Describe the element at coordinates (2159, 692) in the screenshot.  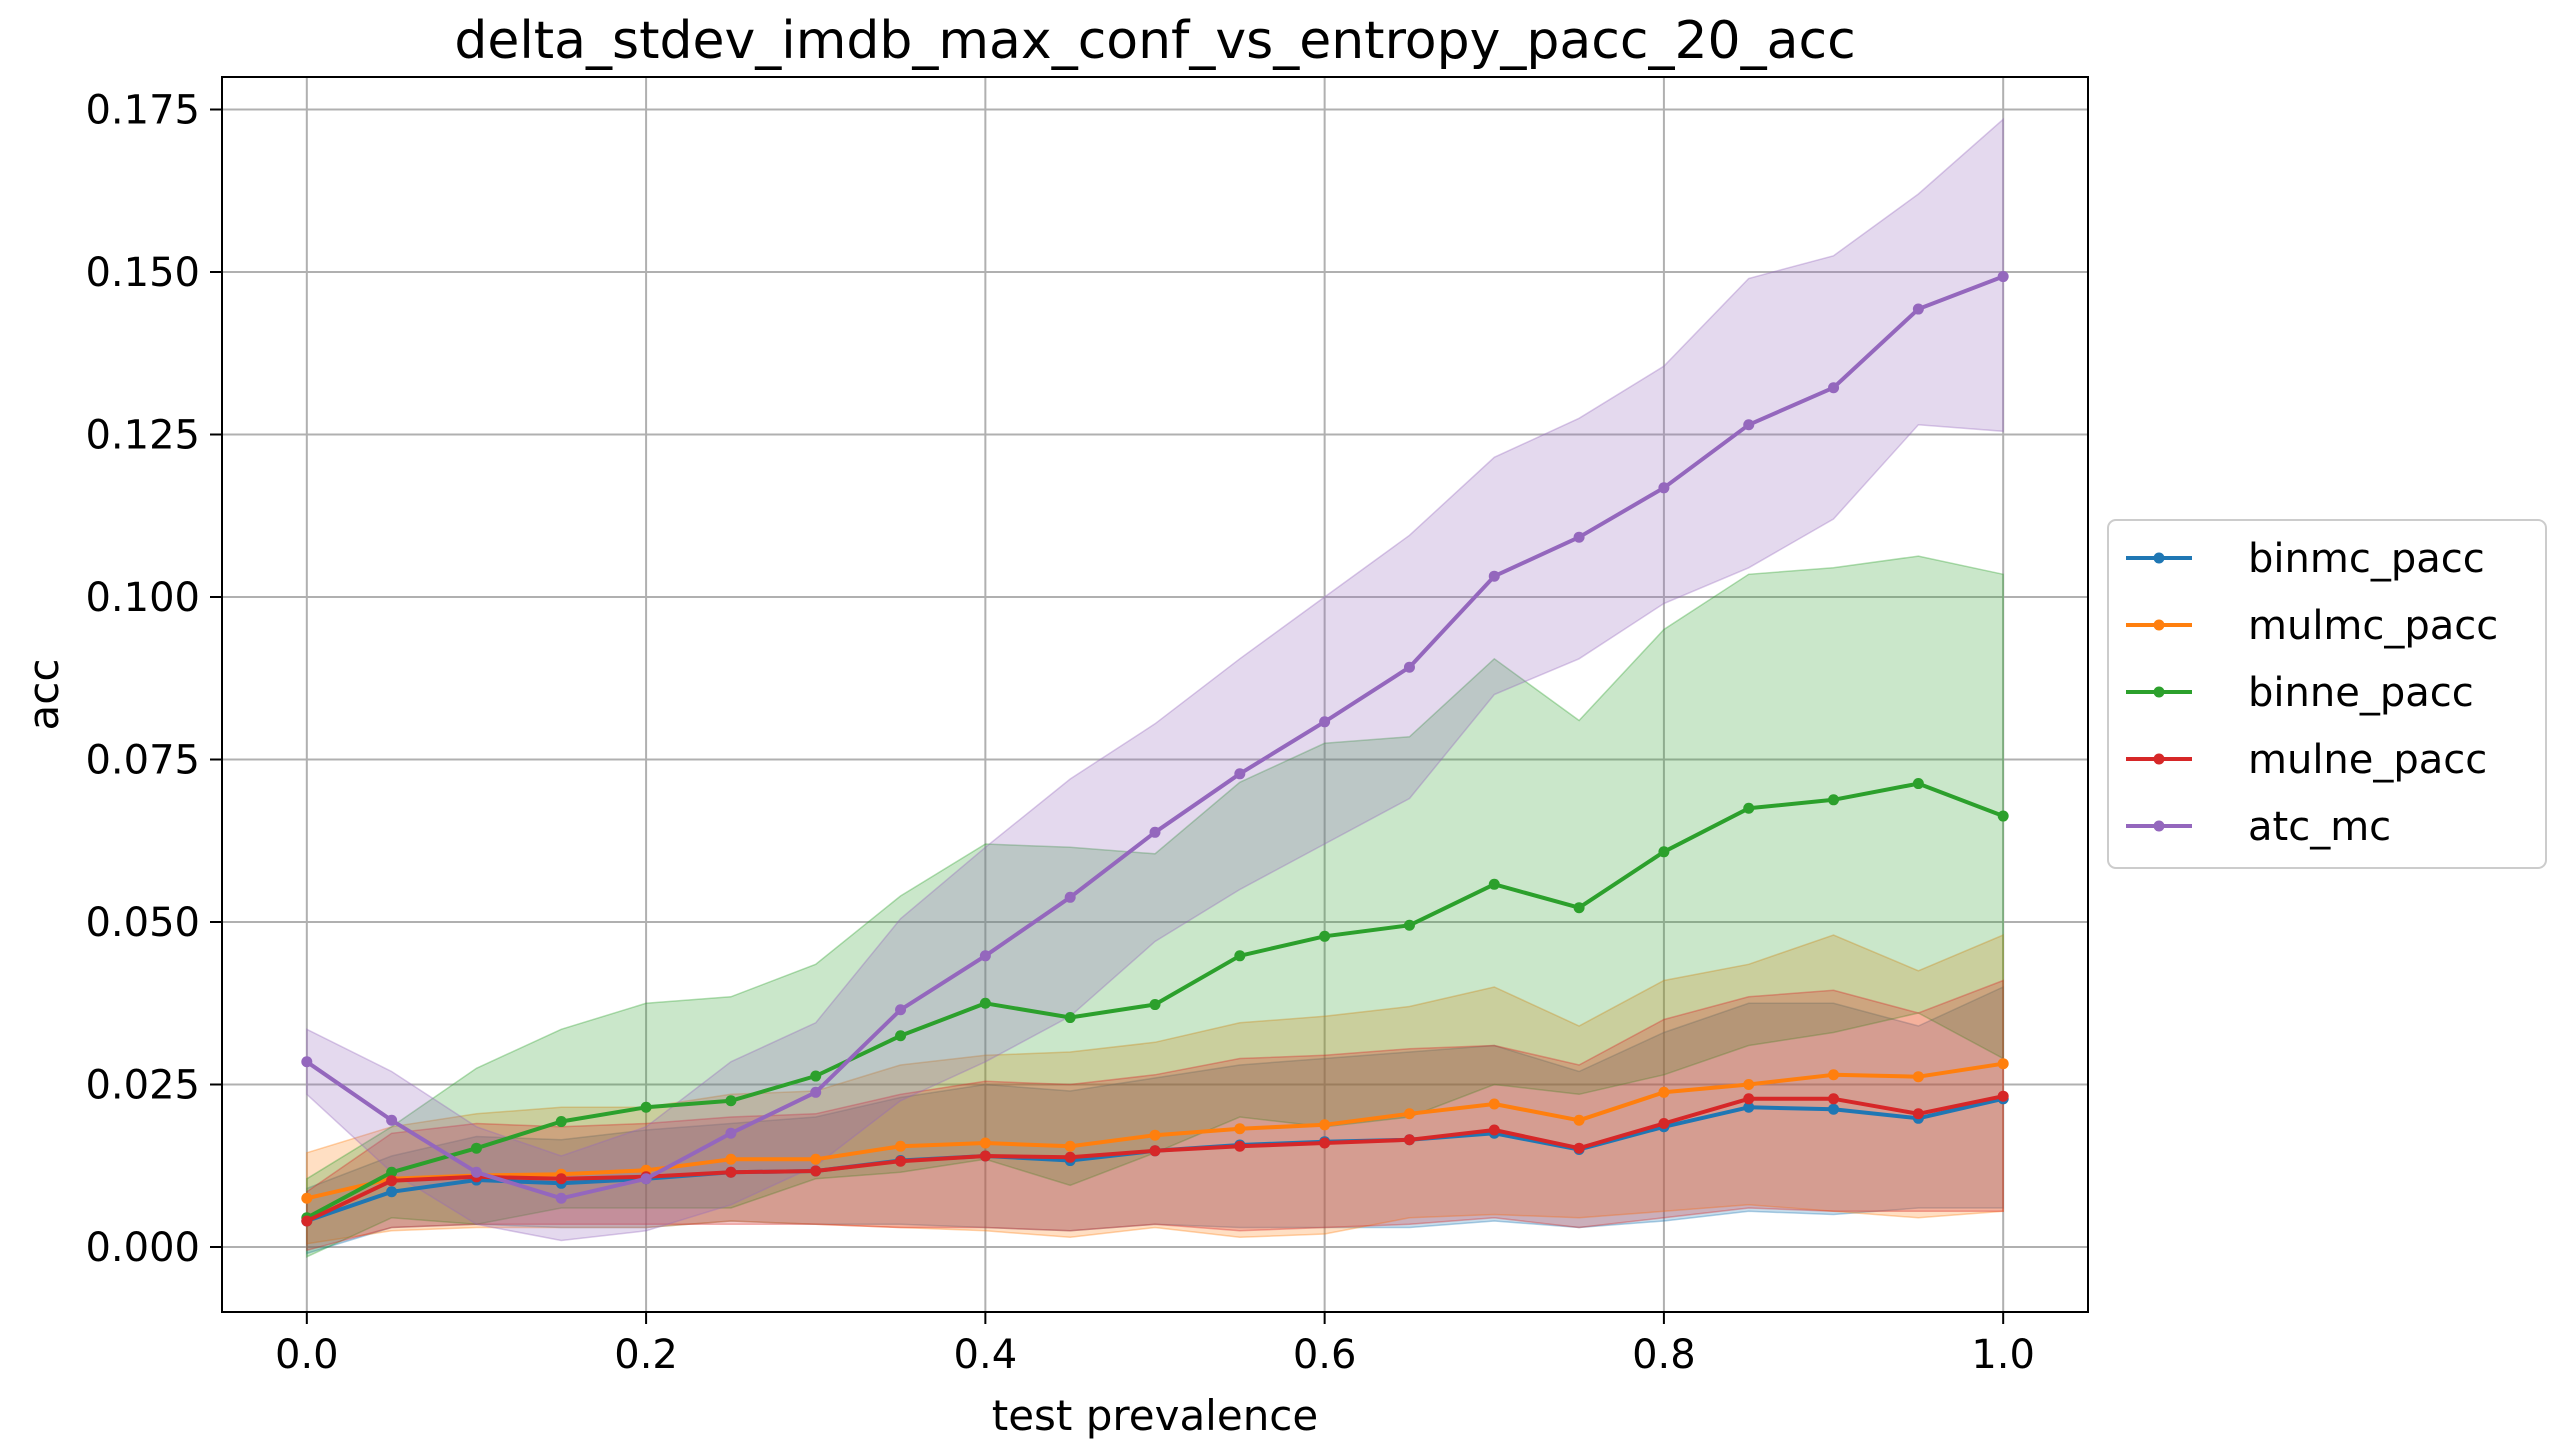
I see `legend-marker-binne_pacc` at that location.